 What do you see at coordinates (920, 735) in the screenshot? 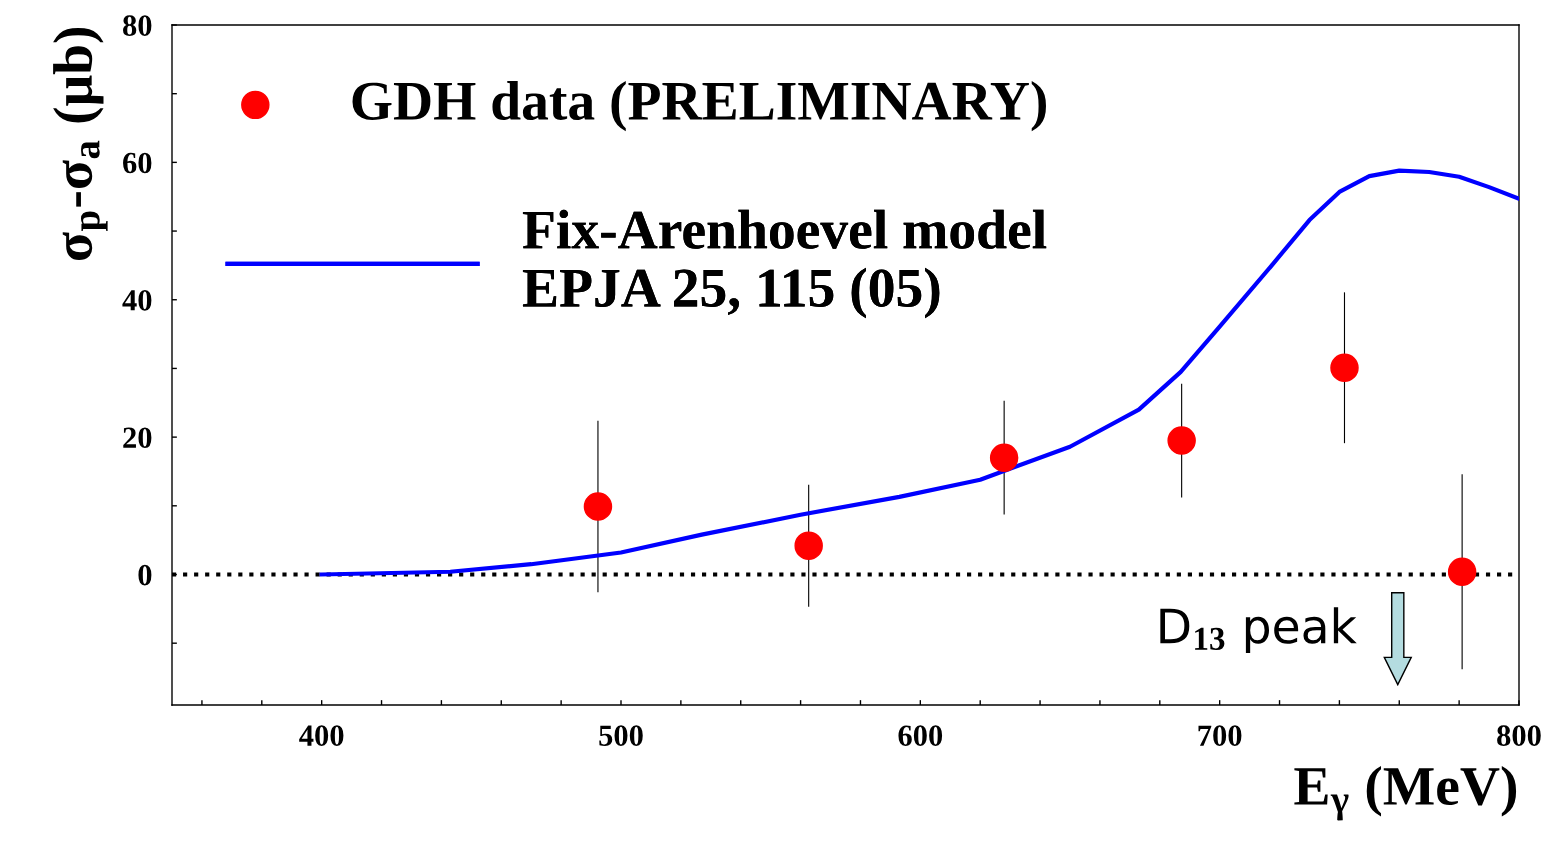
I see `x-tick-label: 600` at bounding box center [920, 735].